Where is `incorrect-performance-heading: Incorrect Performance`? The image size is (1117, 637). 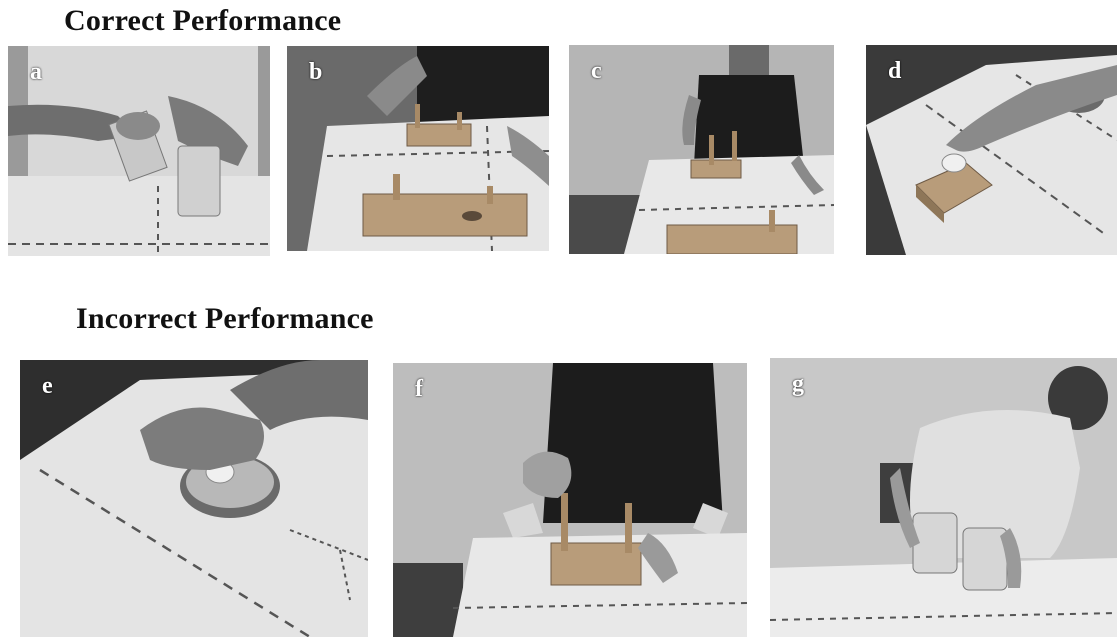 incorrect-performance-heading: Incorrect Performance is located at coordinates (225, 318).